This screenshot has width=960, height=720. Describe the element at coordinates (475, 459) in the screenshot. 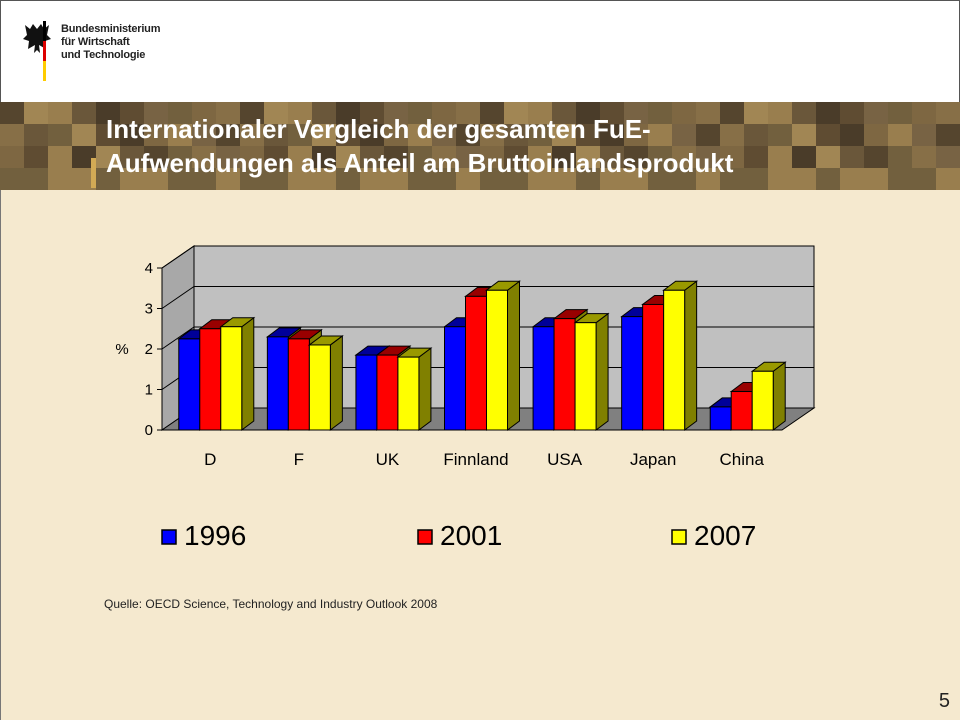

I see `x-tick-label: Finnland` at that location.